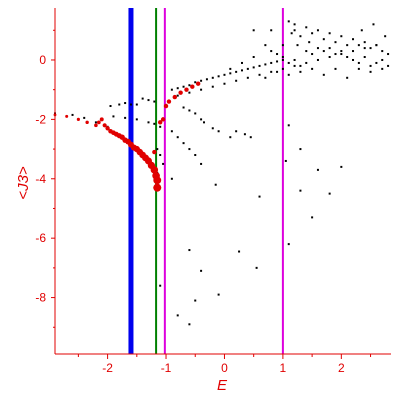 This screenshot has width=400, height=400. What do you see at coordinates (40, 119) in the screenshot?
I see `y-tick-label: -2` at bounding box center [40, 119].